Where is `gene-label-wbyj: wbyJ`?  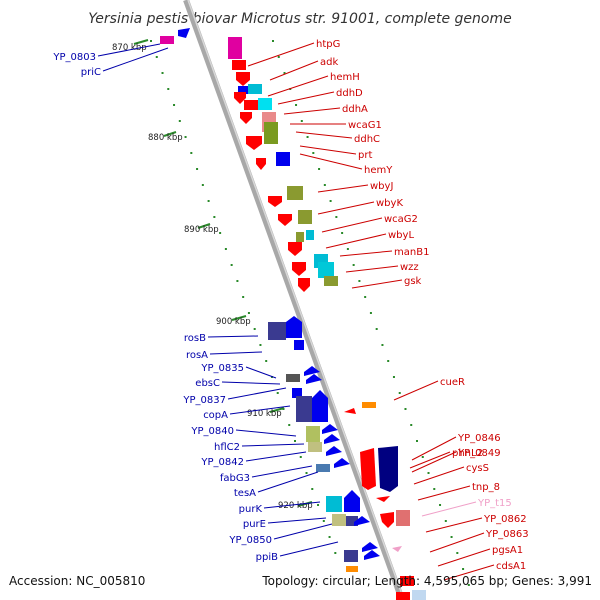 gene-label-wbyj: wbyJ is located at coordinates (381, 186).